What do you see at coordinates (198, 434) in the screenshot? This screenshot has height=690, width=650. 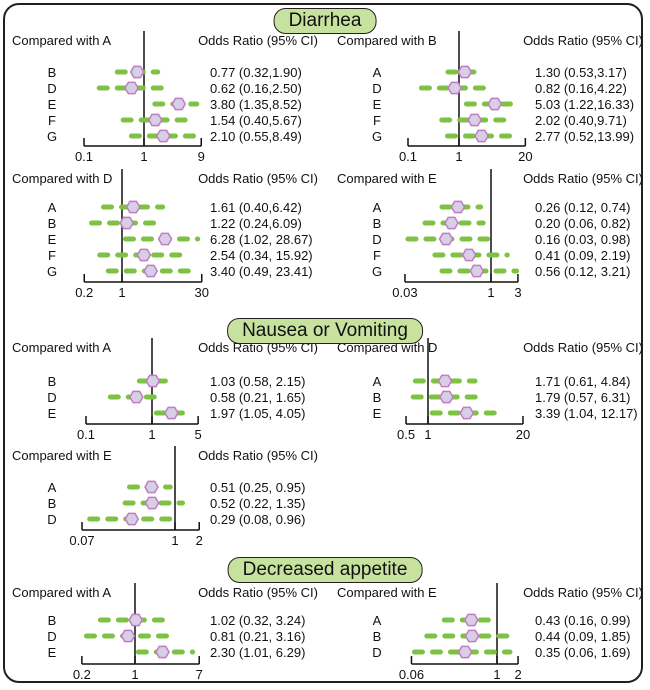 I see `x-tick-label: 5` at bounding box center [198, 434].